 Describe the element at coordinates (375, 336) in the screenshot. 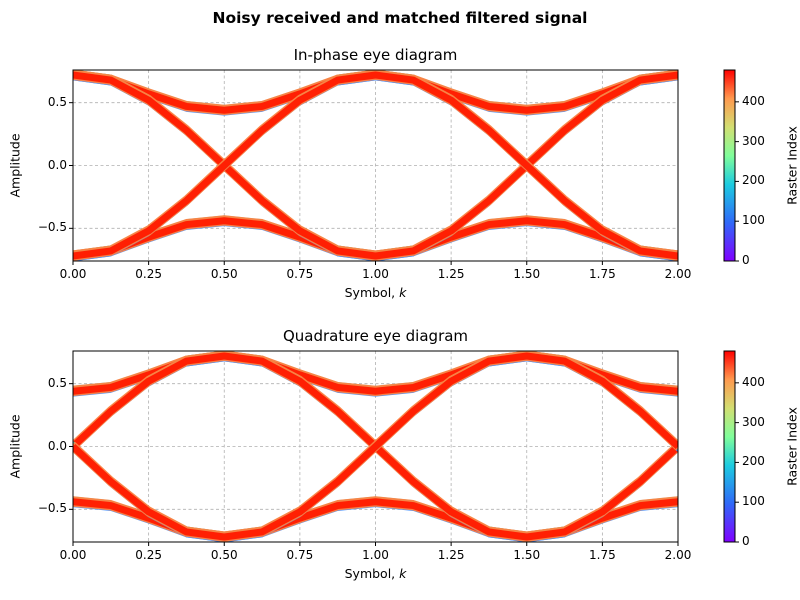

I see `quadrature-title: Quadrature eye diagram` at that location.